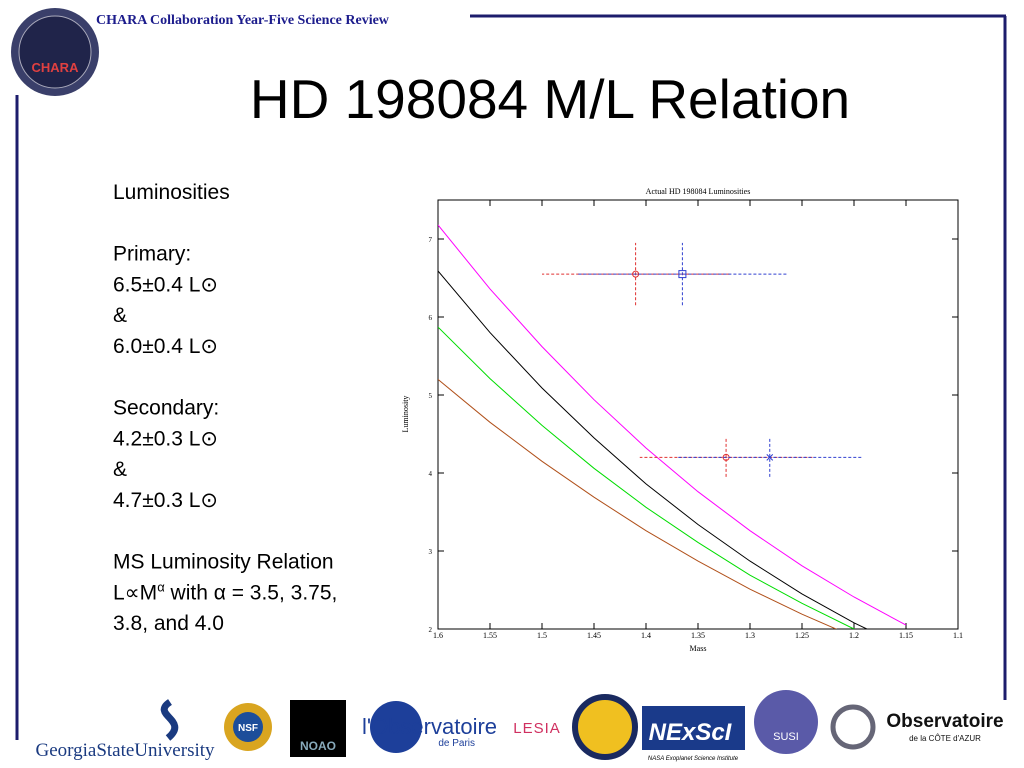  I want to click on text-part: Luminosities, so click(171, 192).